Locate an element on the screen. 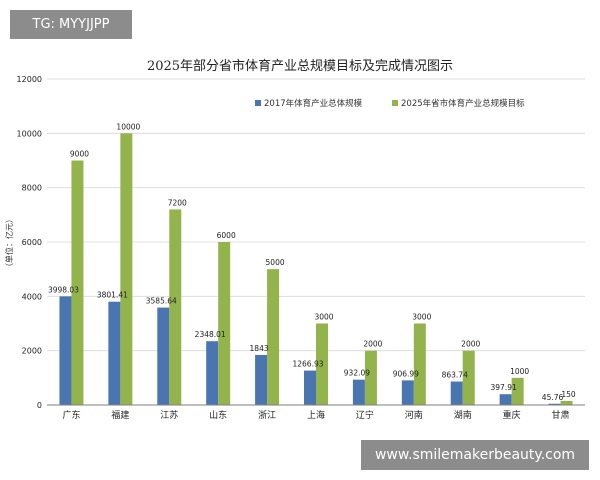 This screenshot has height=480, width=600. chart-title: 2025年部分省市体育产业总规模目标及完成情况图示 is located at coordinates (300, 66).